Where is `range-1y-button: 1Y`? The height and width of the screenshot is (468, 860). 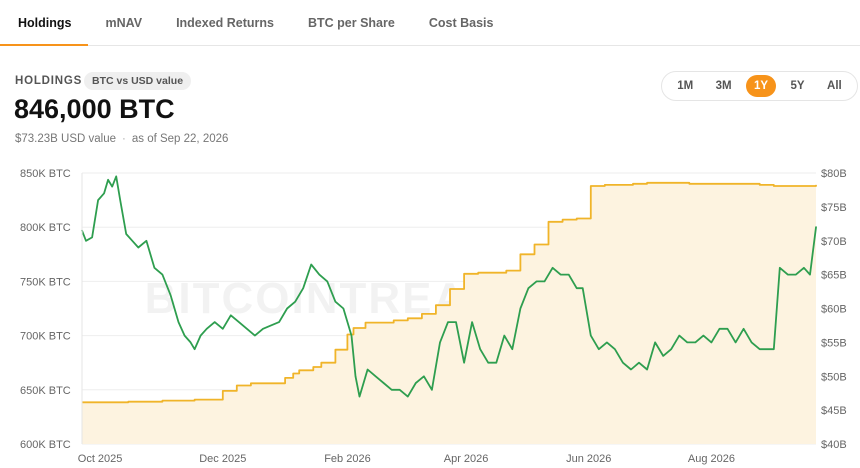 range-1y-button: 1Y is located at coordinates (761, 86).